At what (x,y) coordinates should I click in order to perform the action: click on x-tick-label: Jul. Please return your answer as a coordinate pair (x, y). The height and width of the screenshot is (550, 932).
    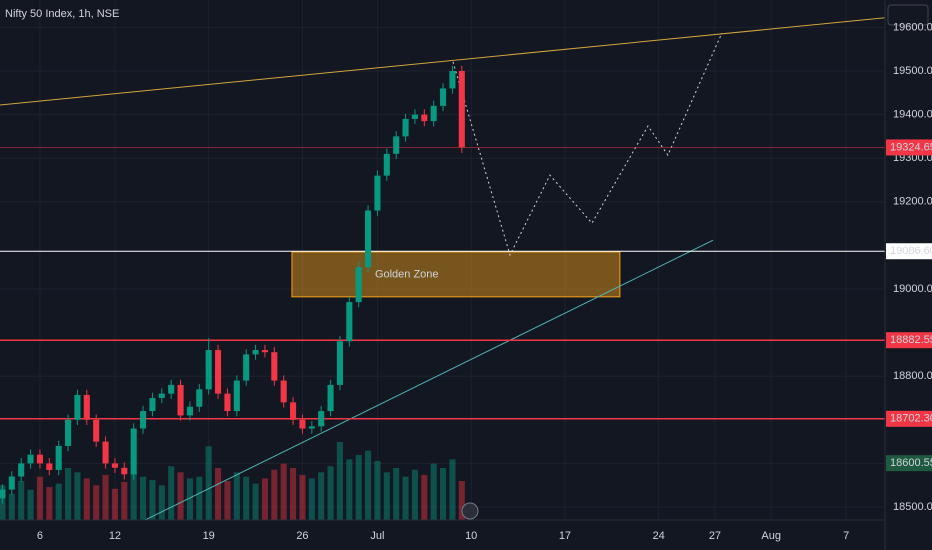
    Looking at the image, I should click on (377, 536).